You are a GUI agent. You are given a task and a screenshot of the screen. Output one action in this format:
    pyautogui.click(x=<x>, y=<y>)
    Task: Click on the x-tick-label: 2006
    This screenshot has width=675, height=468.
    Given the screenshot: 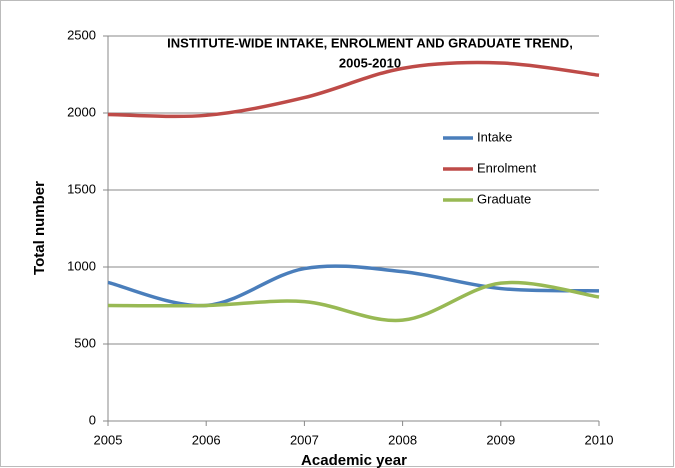 What is the action you would take?
    pyautogui.click(x=206, y=439)
    